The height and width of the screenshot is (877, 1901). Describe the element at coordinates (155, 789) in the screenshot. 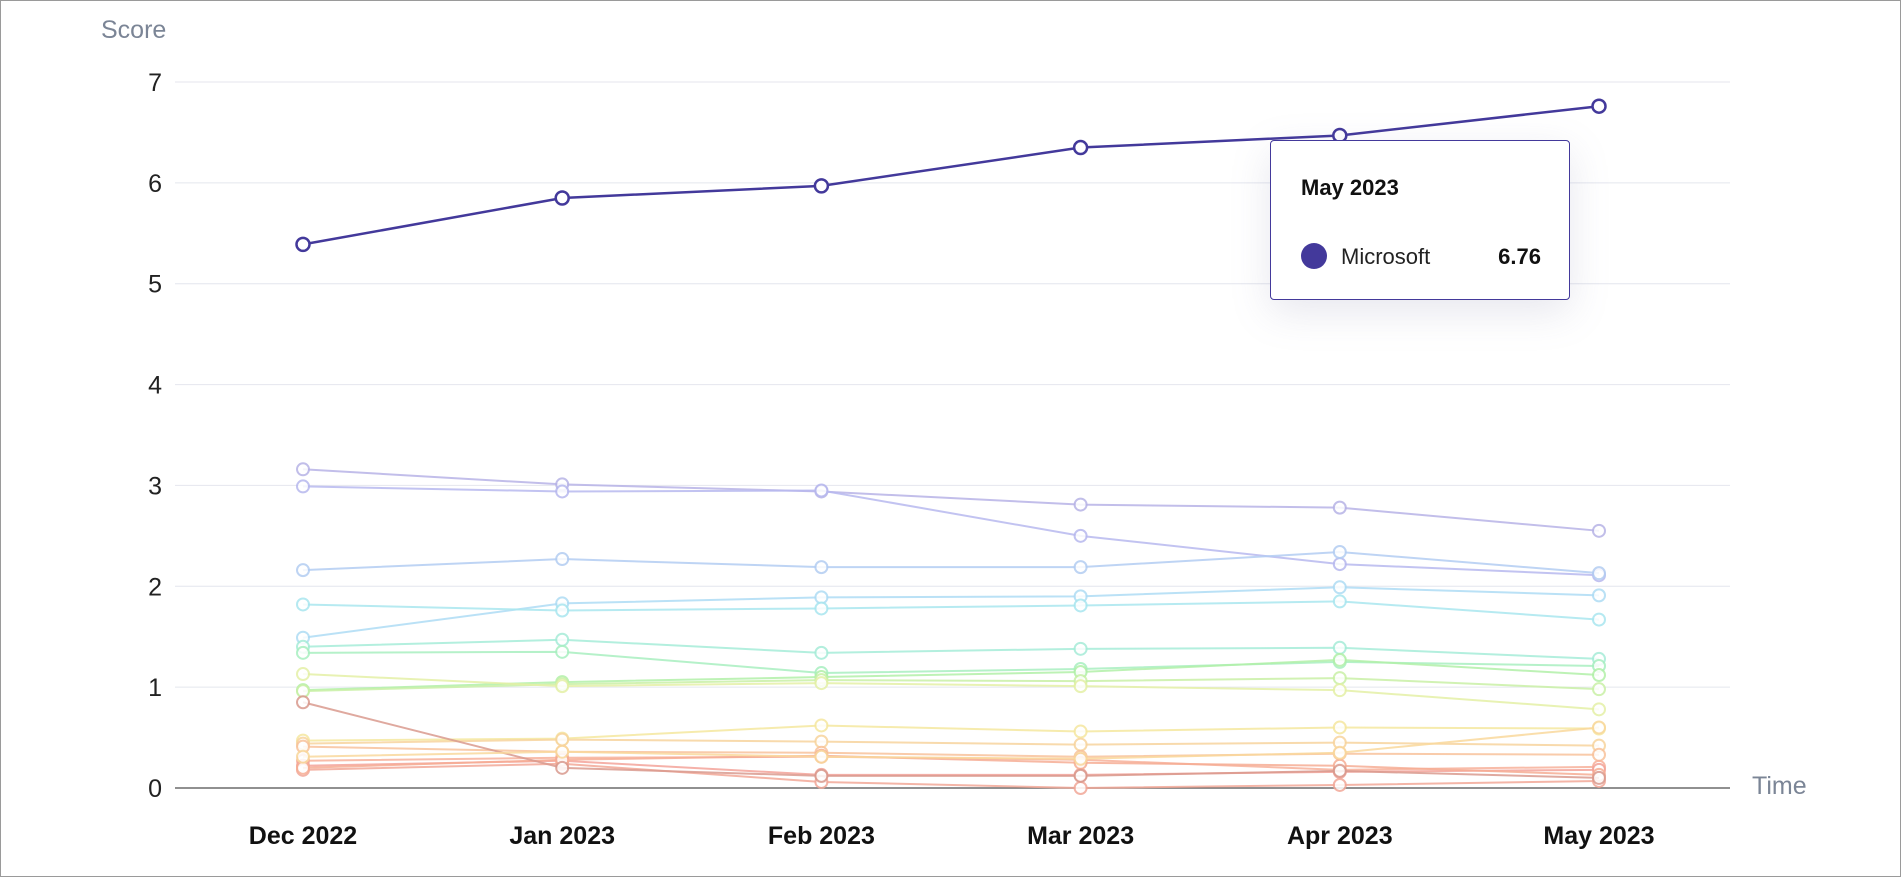

I see `y-tick-label: 0` at that location.